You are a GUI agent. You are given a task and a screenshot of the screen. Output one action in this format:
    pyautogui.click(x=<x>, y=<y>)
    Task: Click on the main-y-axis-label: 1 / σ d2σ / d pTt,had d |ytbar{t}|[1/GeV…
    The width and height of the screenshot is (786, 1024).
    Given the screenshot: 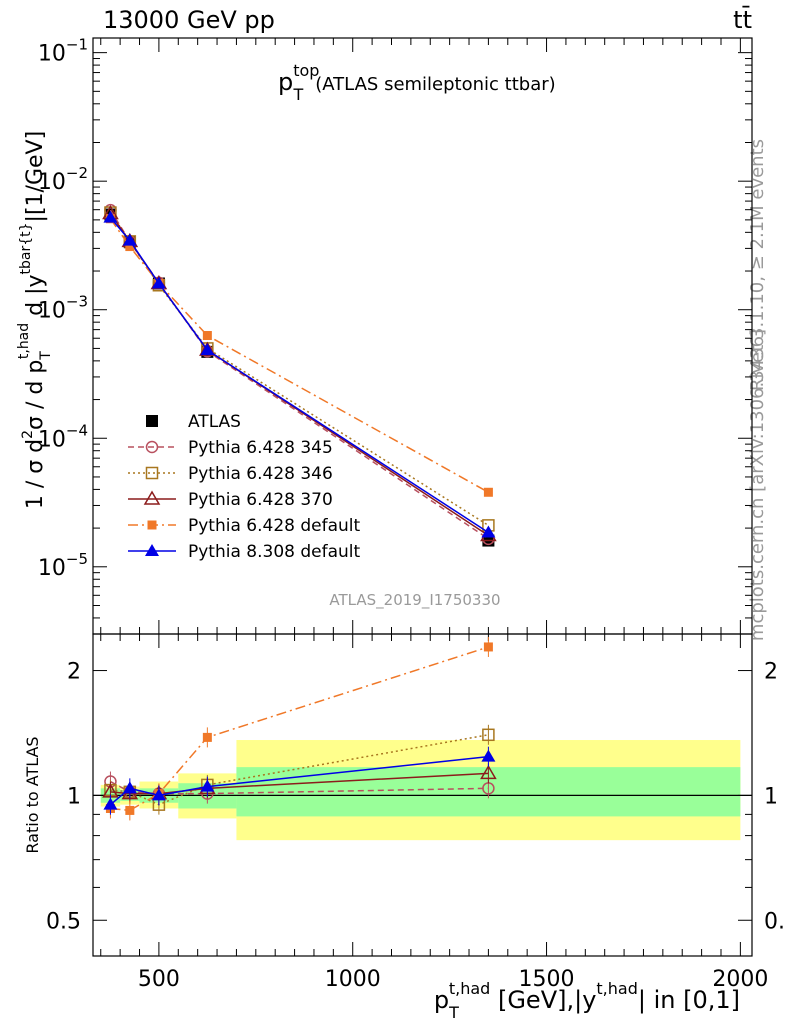 What is the action you would take?
    pyautogui.click(x=35, y=320)
    